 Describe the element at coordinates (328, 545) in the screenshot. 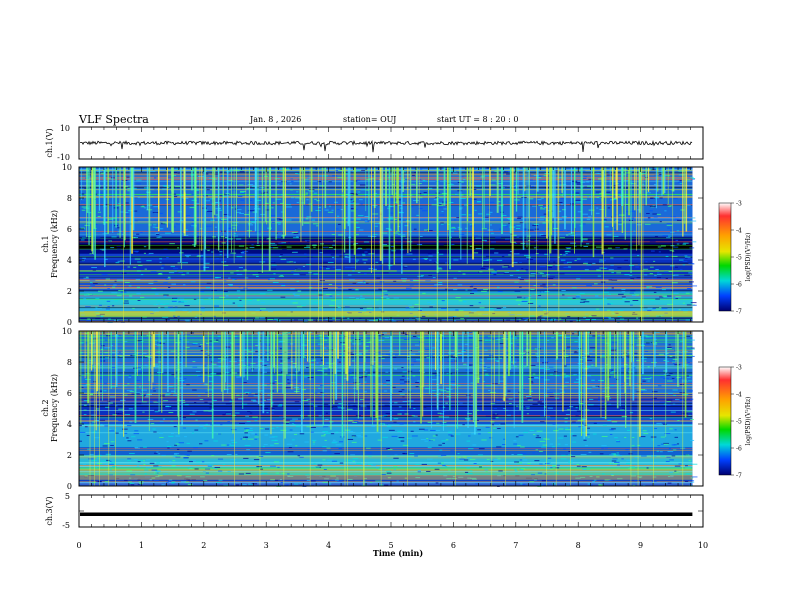

I see `x-tick-label: 4` at that location.